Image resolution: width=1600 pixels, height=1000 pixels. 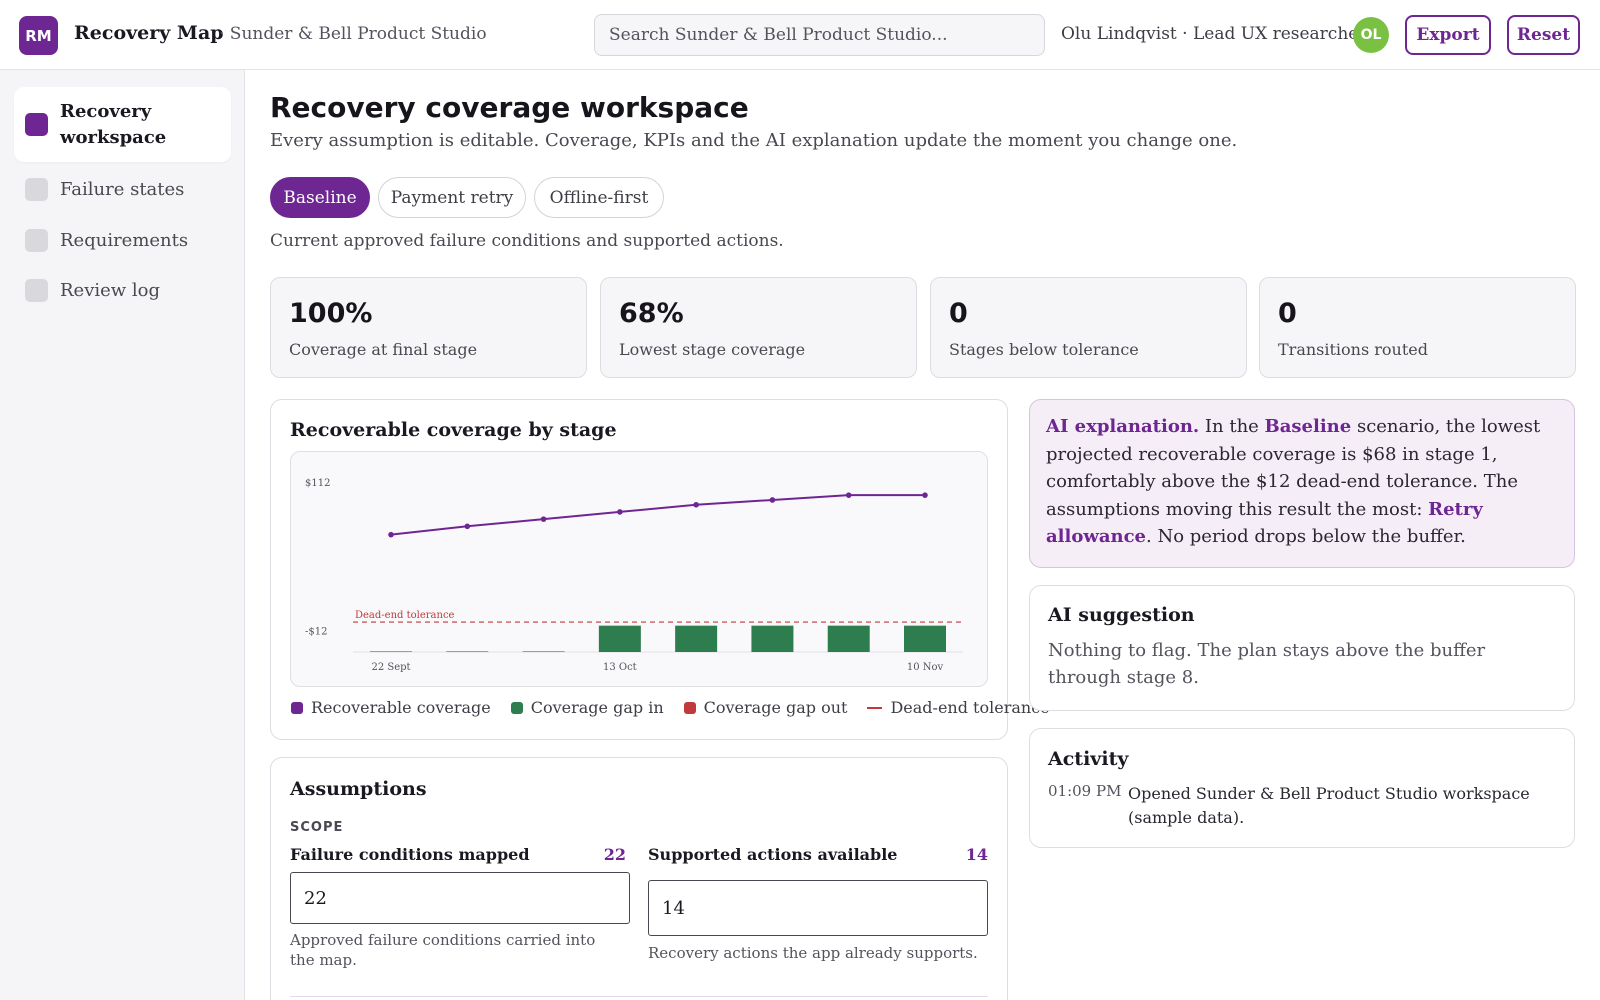 I want to click on kpi-label: Transitions routed, so click(x=1353, y=349).